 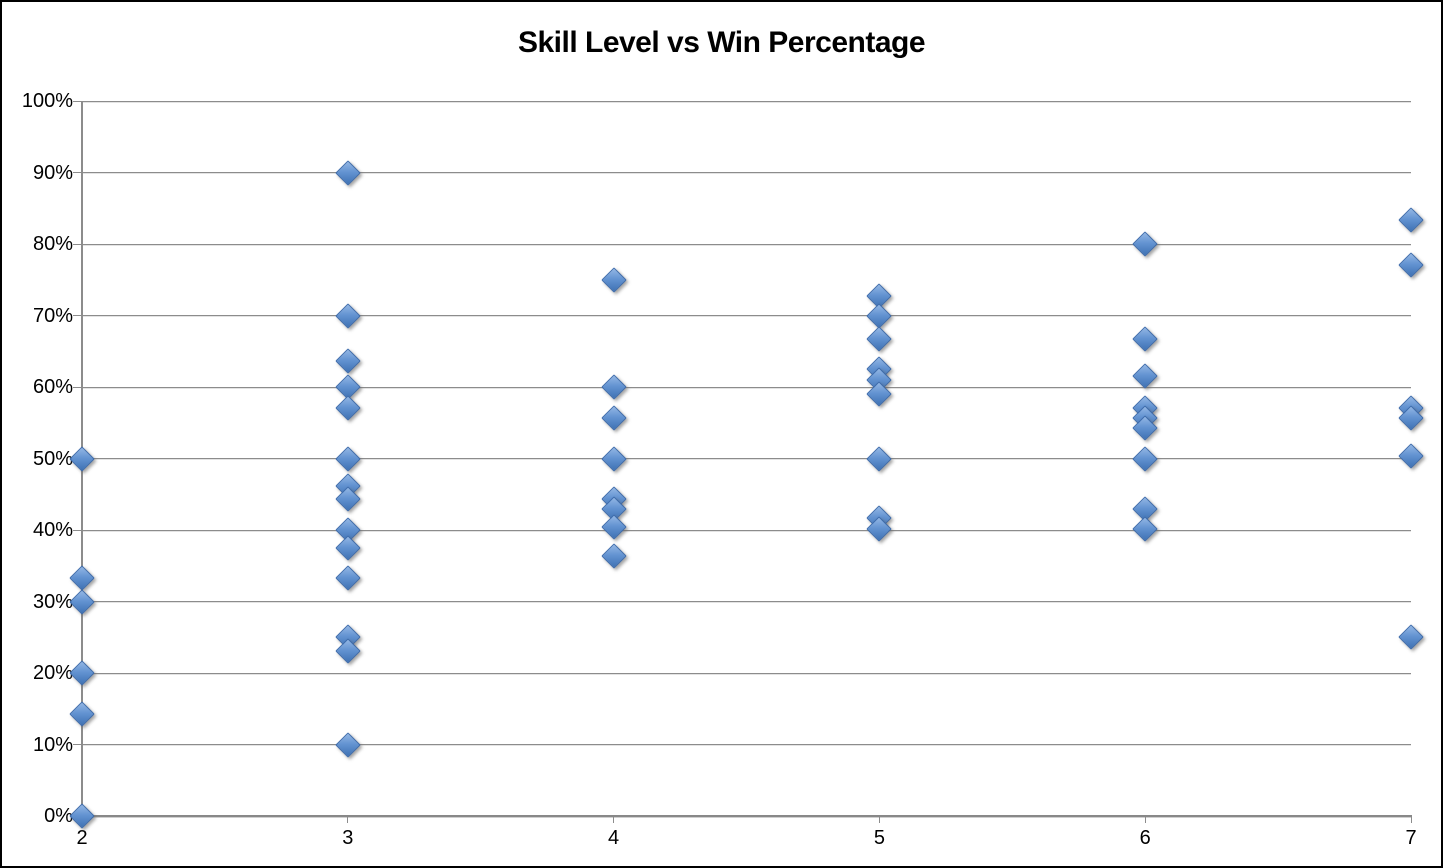 What do you see at coordinates (58, 816) in the screenshot?
I see `y-tick-label: 0%` at bounding box center [58, 816].